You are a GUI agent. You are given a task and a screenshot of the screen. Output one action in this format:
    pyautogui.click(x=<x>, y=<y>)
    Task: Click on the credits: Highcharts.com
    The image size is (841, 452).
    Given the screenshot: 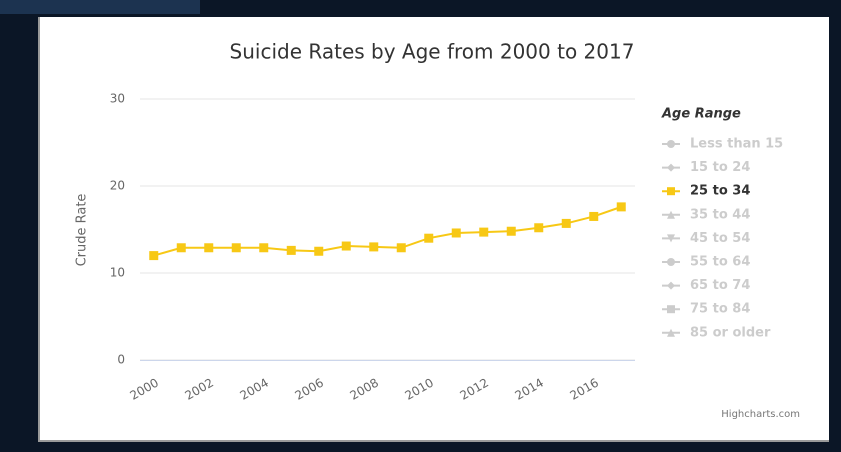 What is the action you would take?
    pyautogui.click(x=760, y=414)
    